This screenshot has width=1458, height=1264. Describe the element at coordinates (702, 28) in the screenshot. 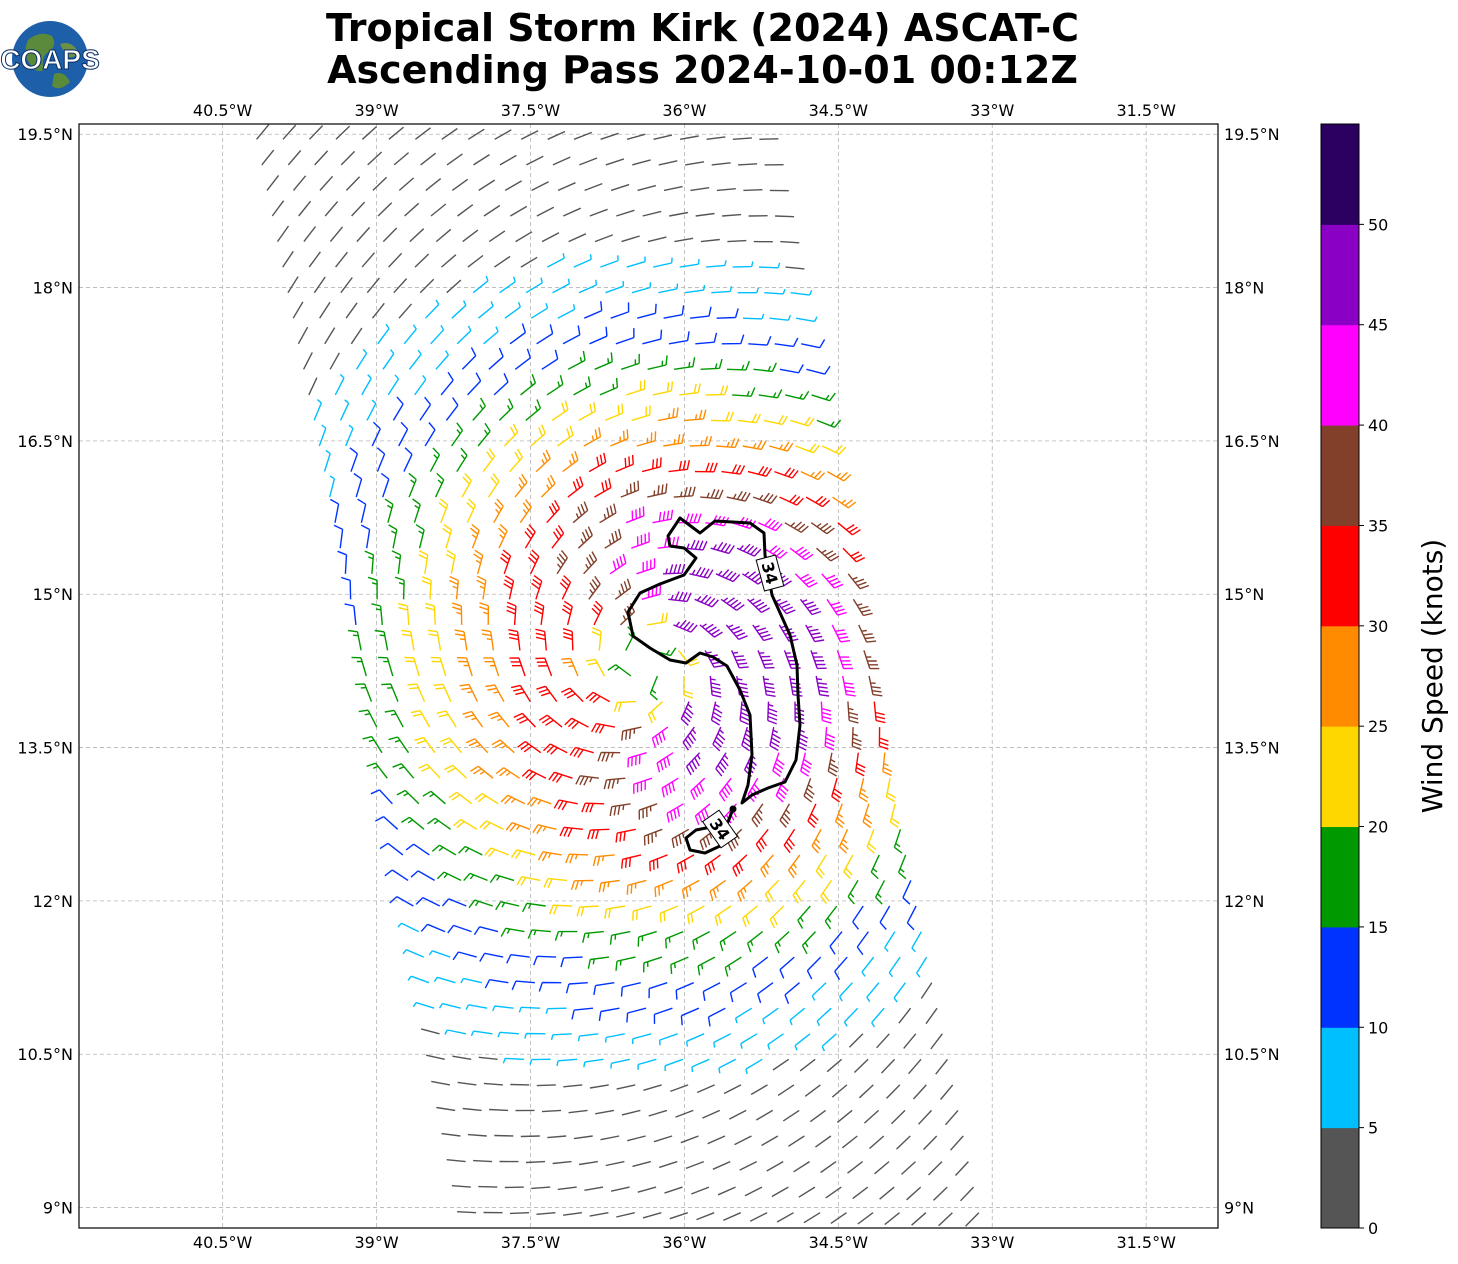

I see `chart-title-line-1: Tropical Storm Kirk (2024) ASCAT-C` at that location.